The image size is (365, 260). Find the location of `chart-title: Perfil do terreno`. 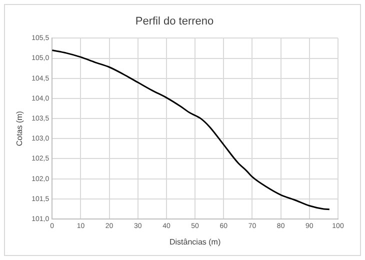

chart-title: Perfil do terreno is located at coordinates (174, 22).